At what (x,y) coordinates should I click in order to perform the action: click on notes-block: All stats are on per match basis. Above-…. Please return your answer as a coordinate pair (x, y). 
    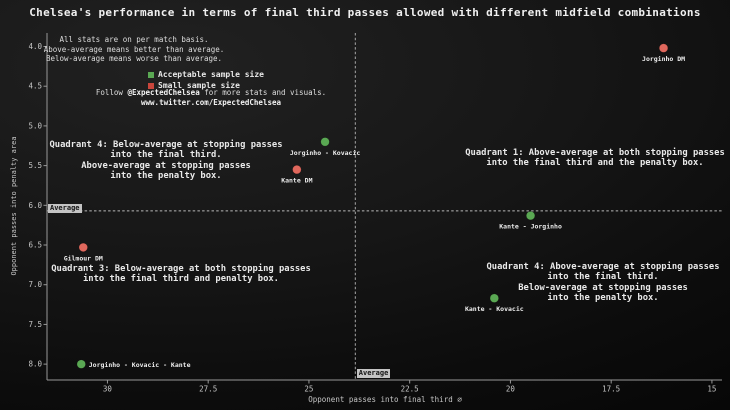
    Looking at the image, I should click on (134, 49).